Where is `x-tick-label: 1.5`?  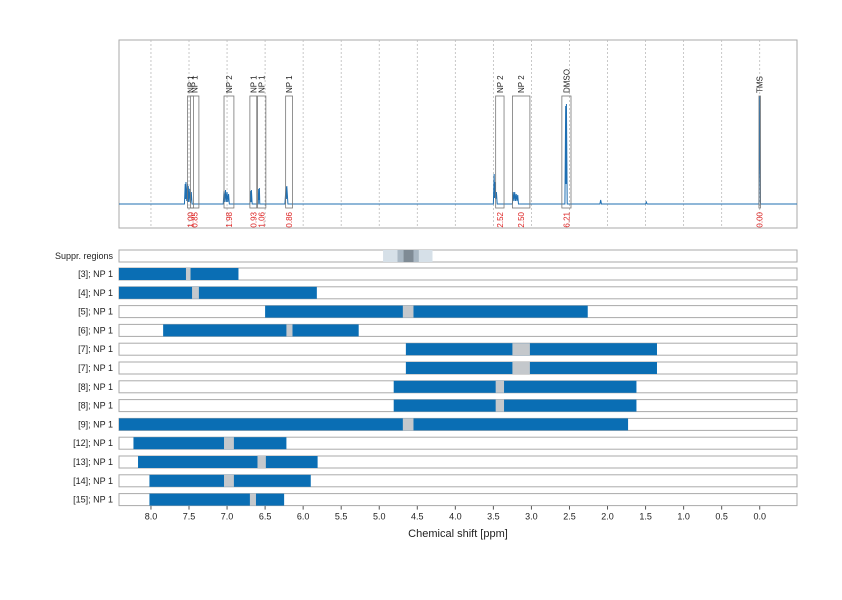
x-tick-label: 1.5 is located at coordinates (645, 517).